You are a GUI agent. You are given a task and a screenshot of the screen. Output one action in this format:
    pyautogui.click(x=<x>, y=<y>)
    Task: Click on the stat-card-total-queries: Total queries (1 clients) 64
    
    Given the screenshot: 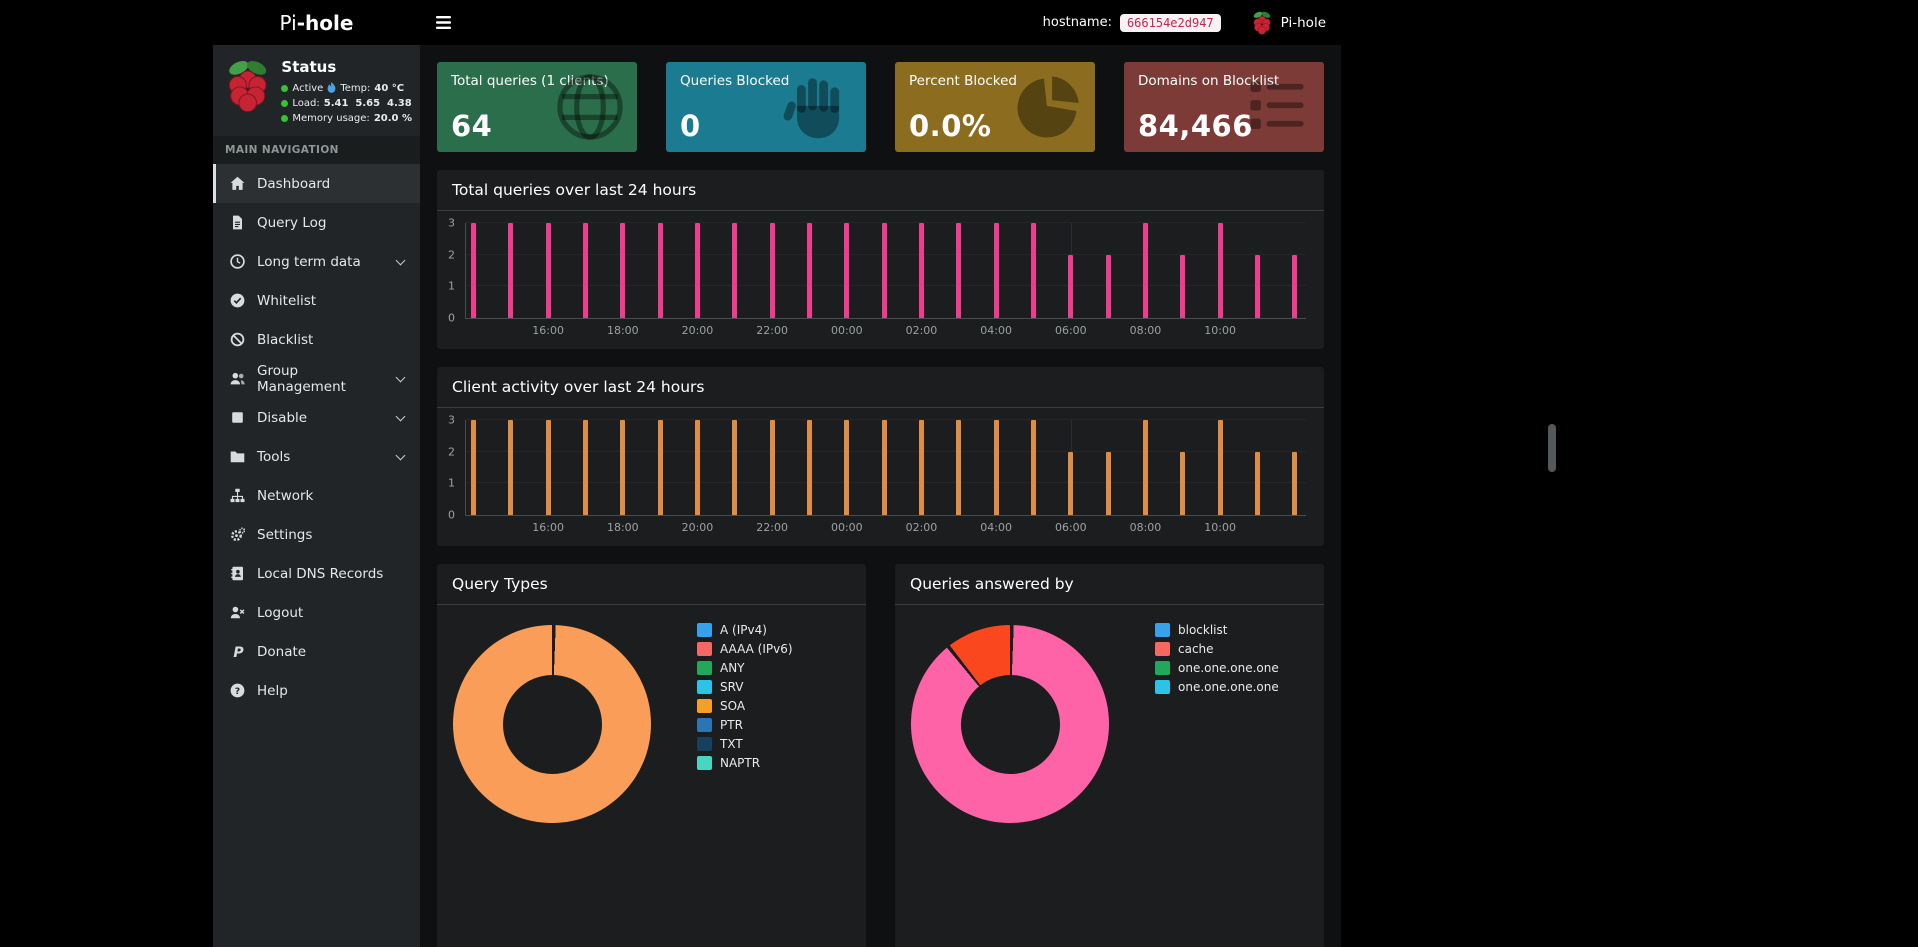 What is the action you would take?
    pyautogui.click(x=537, y=107)
    